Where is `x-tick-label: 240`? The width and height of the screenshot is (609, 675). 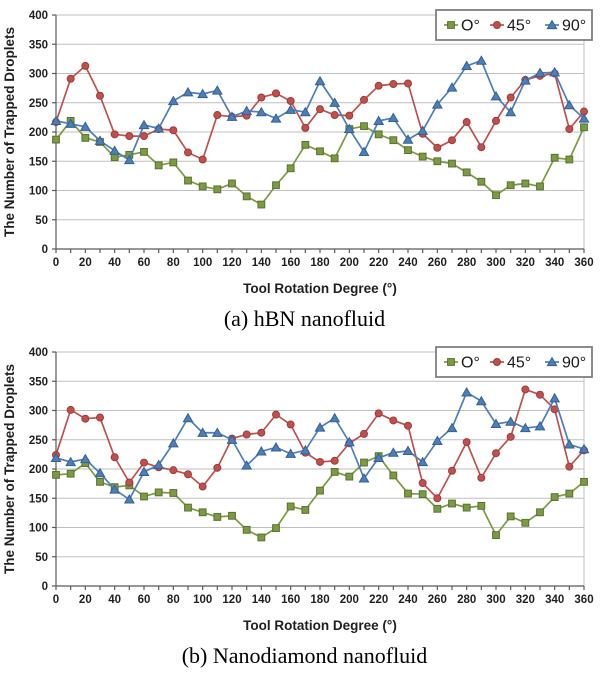
x-tick-label: 240 is located at coordinates (407, 600).